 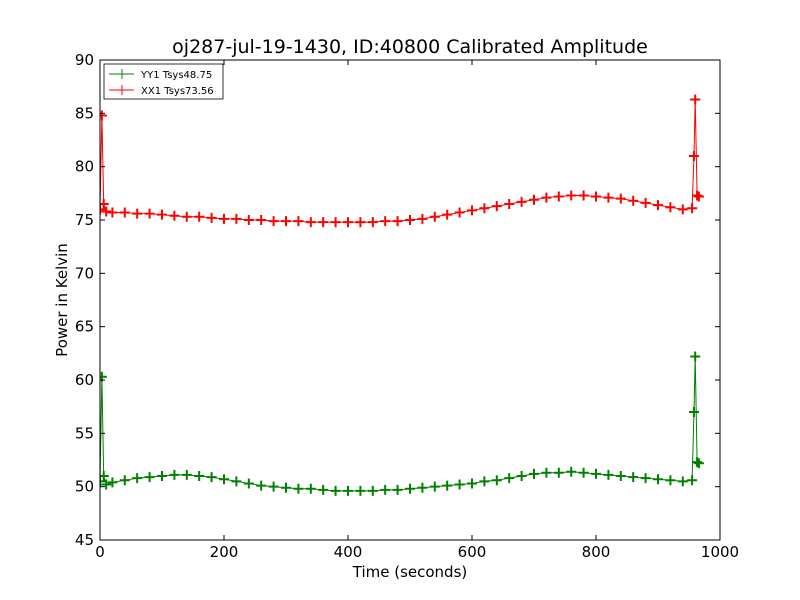 I want to click on x-tick-label: 200, so click(x=224, y=552).